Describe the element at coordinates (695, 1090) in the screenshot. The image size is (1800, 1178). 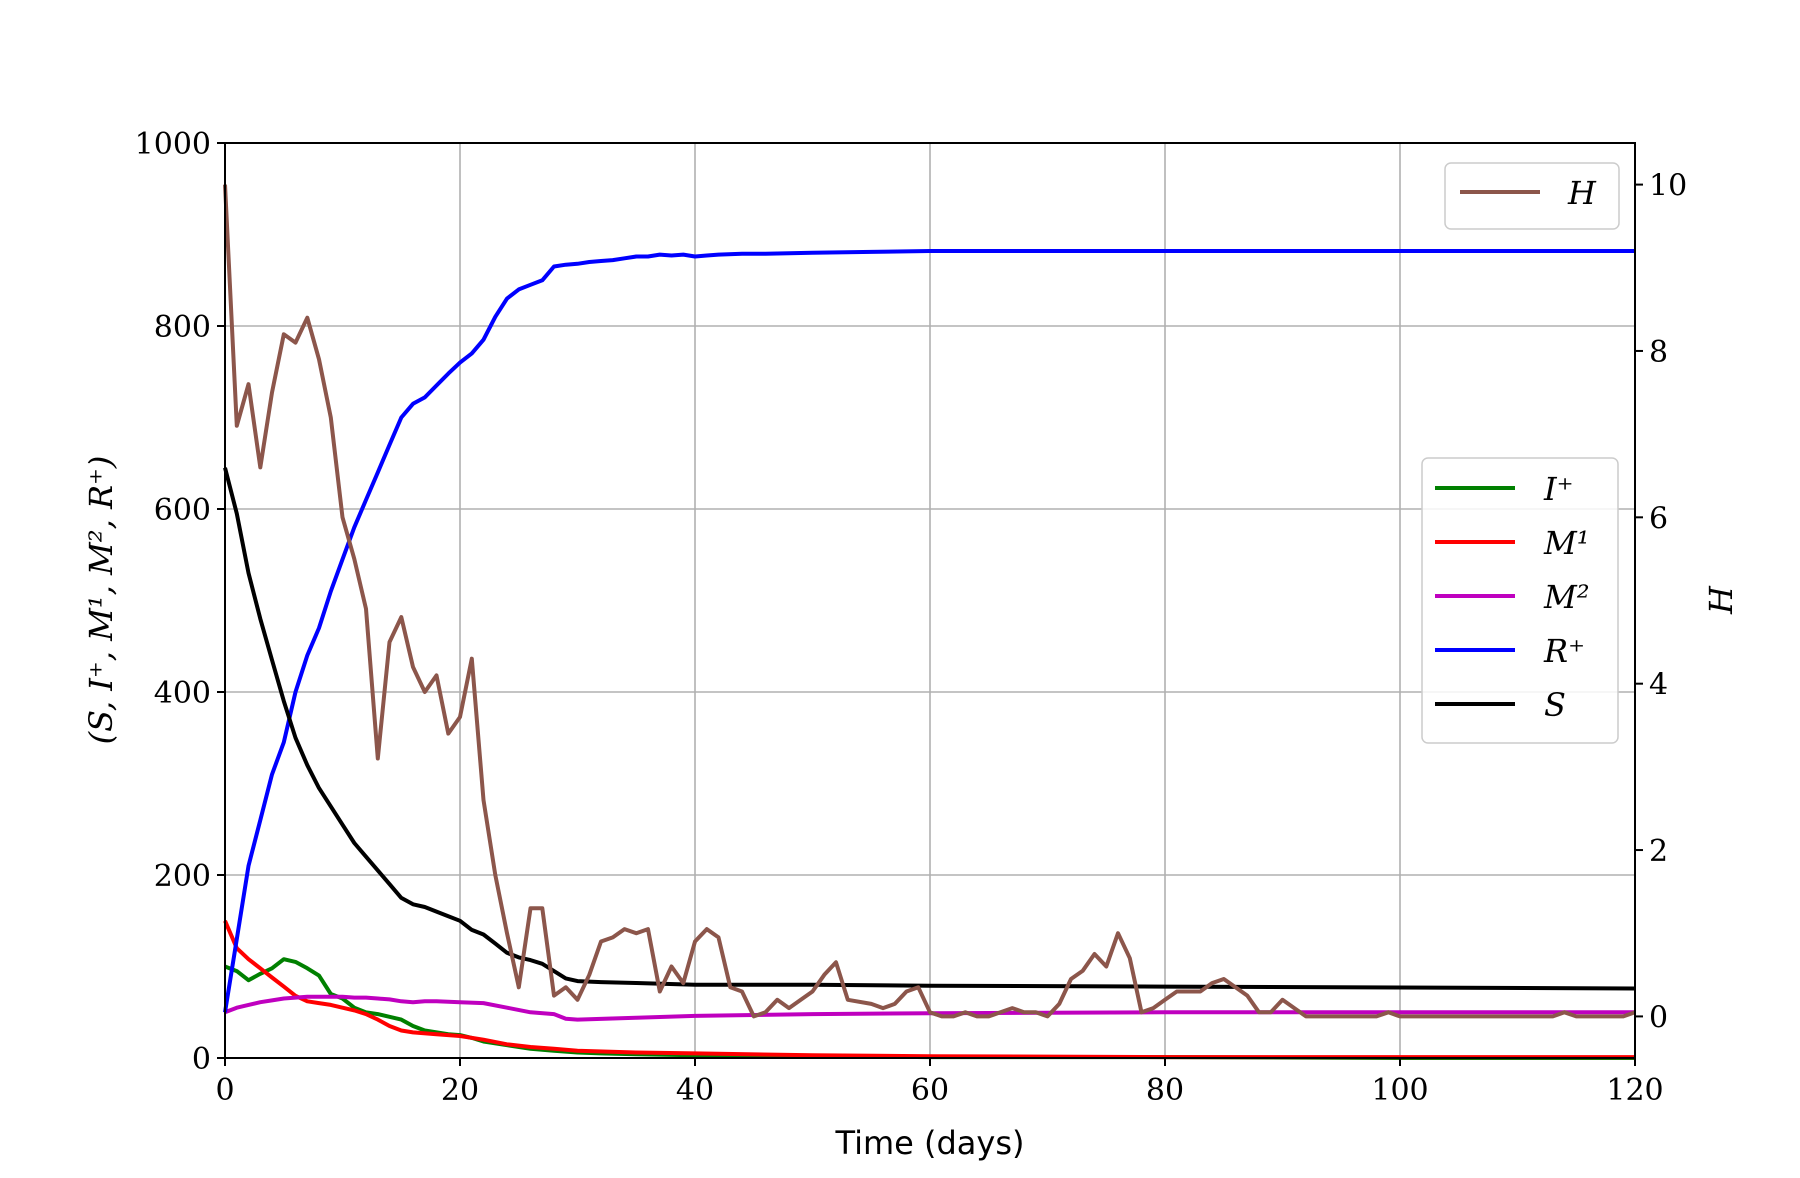
I see `x-tick-label: 40` at that location.